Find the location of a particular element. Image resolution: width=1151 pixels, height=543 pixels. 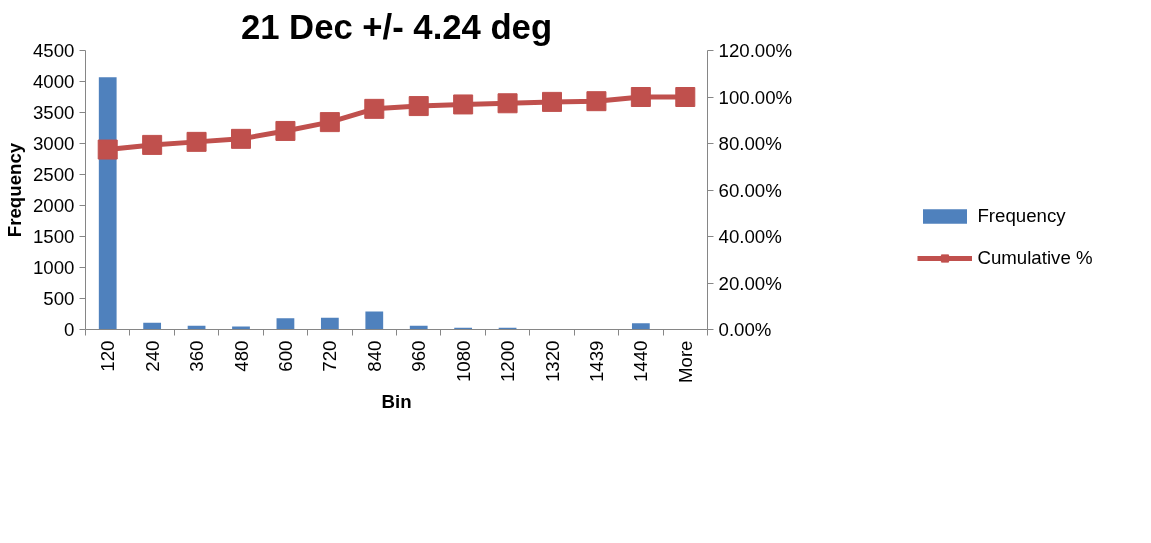

y2-tick-label: 40.00% is located at coordinates (750, 236).